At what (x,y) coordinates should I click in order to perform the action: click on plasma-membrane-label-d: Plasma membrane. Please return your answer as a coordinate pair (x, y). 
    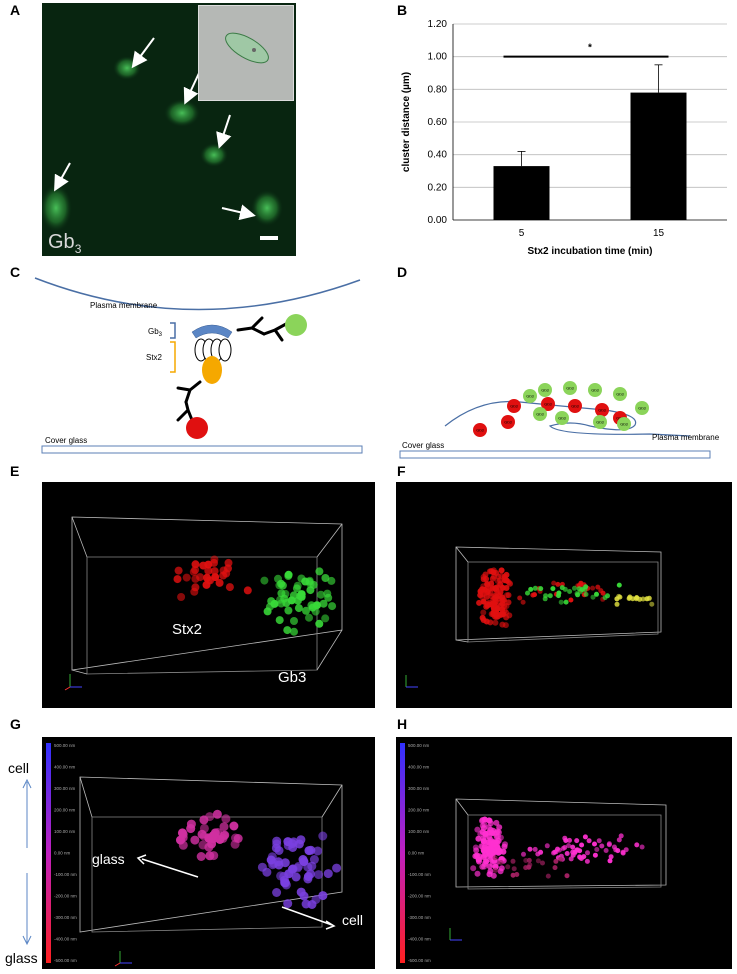
    Looking at the image, I should click on (686, 437).